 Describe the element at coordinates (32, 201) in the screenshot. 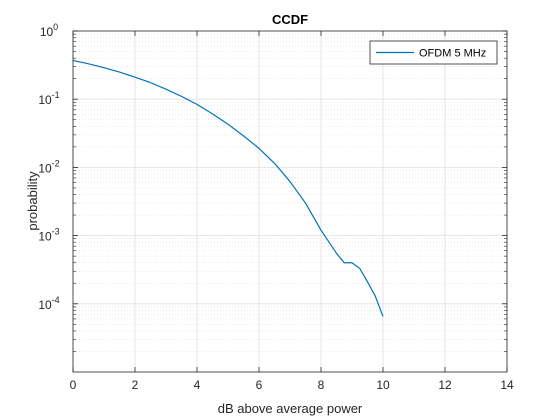

I see `y-axis-label: probability` at that location.